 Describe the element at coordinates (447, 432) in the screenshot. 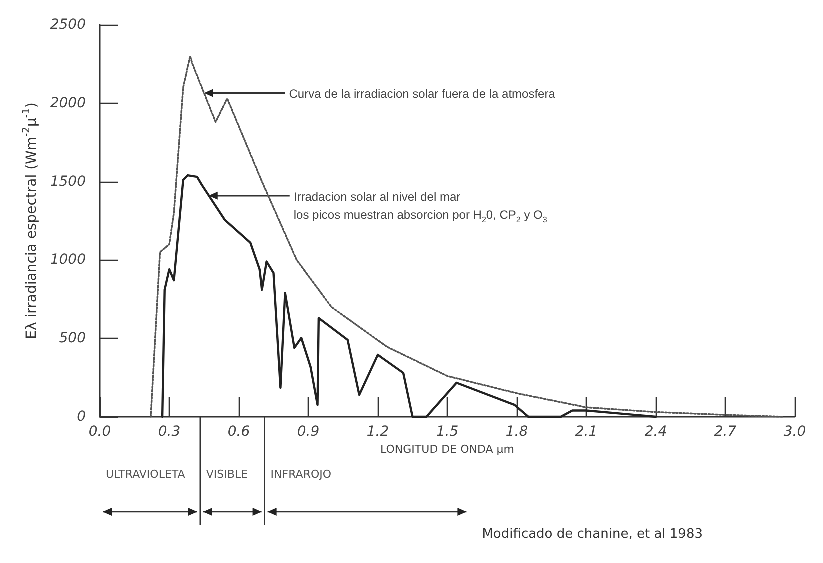

I see `x-tick-label: 1.5` at that location.